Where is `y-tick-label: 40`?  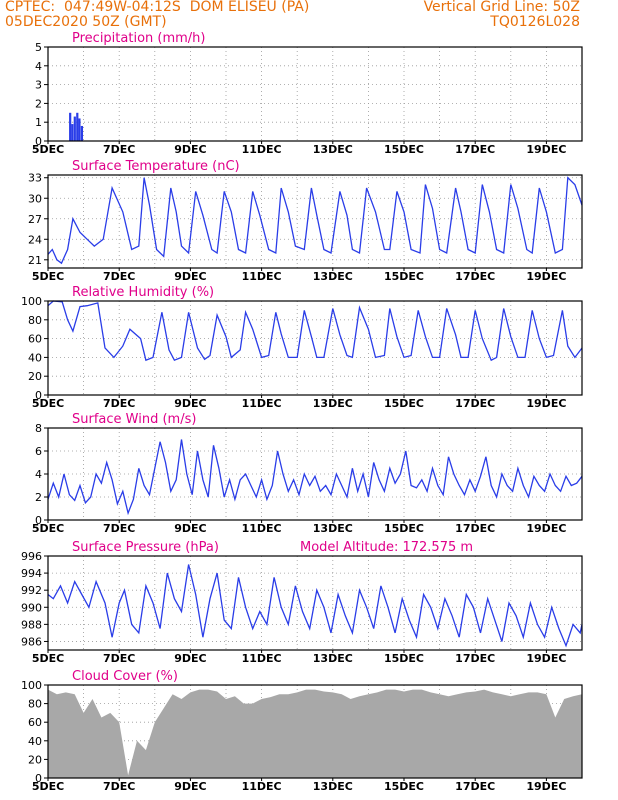 y-tick-label: 40 is located at coordinates (35, 741).